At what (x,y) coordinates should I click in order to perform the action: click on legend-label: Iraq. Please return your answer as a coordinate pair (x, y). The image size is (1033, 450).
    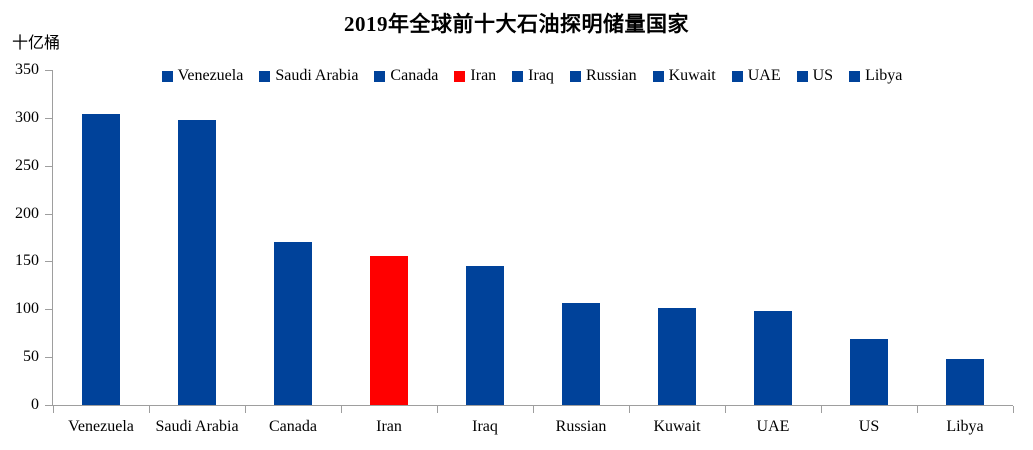
    Looking at the image, I should click on (541, 75).